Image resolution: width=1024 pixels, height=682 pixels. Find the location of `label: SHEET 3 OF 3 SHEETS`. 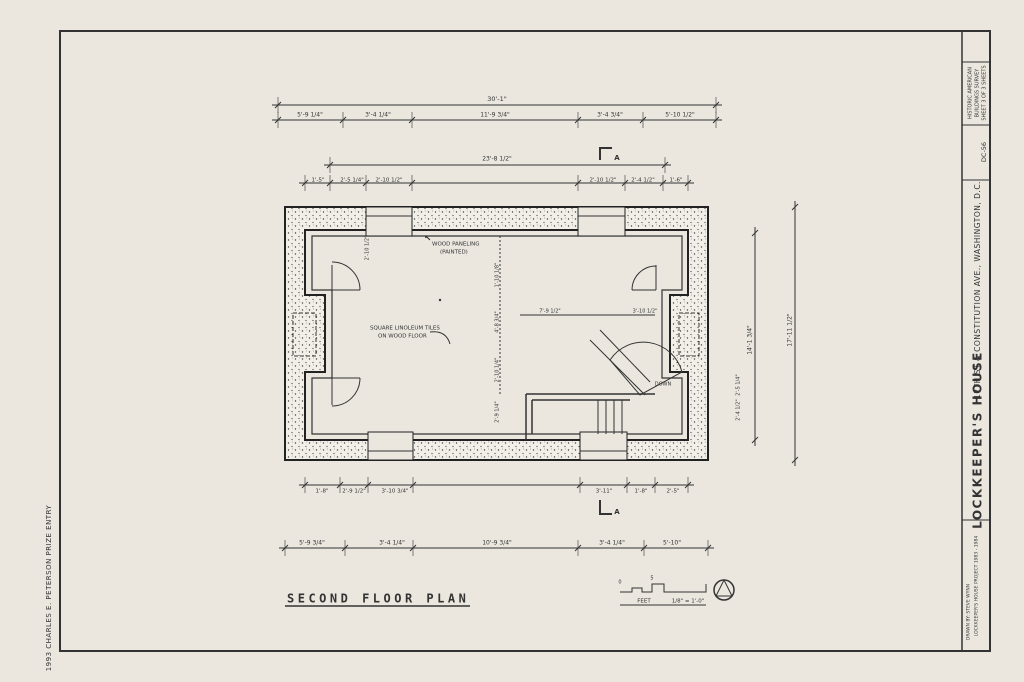

label: SHEET 3 OF 3 SHEETS is located at coordinates (985, 92).